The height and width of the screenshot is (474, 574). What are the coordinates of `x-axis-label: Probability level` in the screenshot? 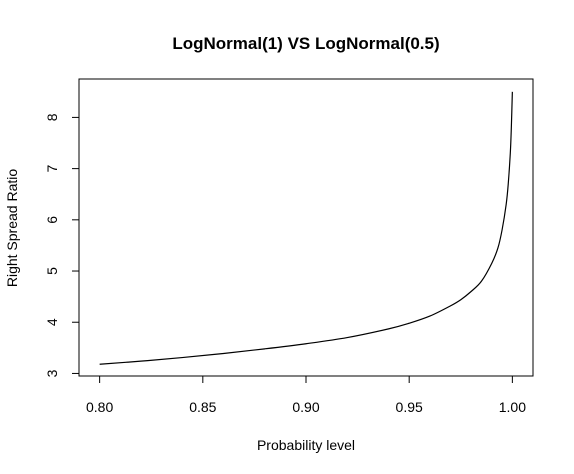 It's located at (306, 445).